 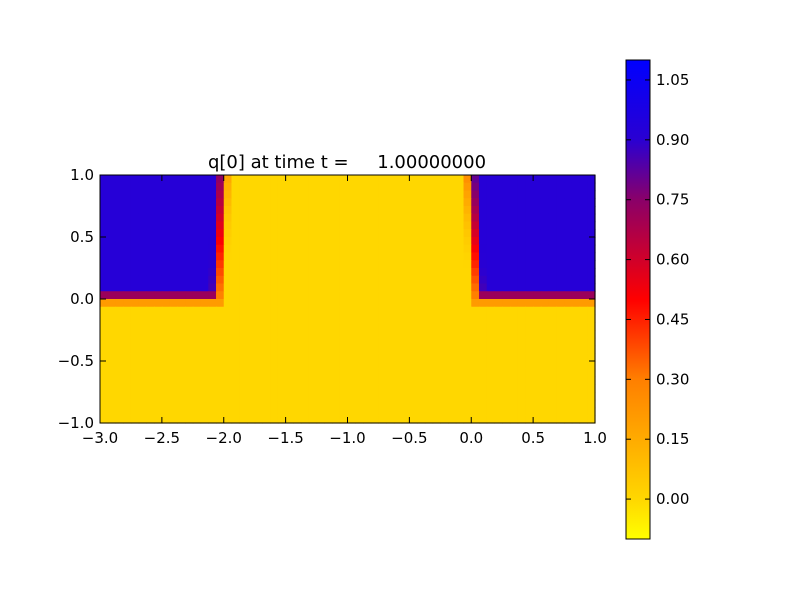 I want to click on y-tick-label: 0.0, so click(x=82, y=299).